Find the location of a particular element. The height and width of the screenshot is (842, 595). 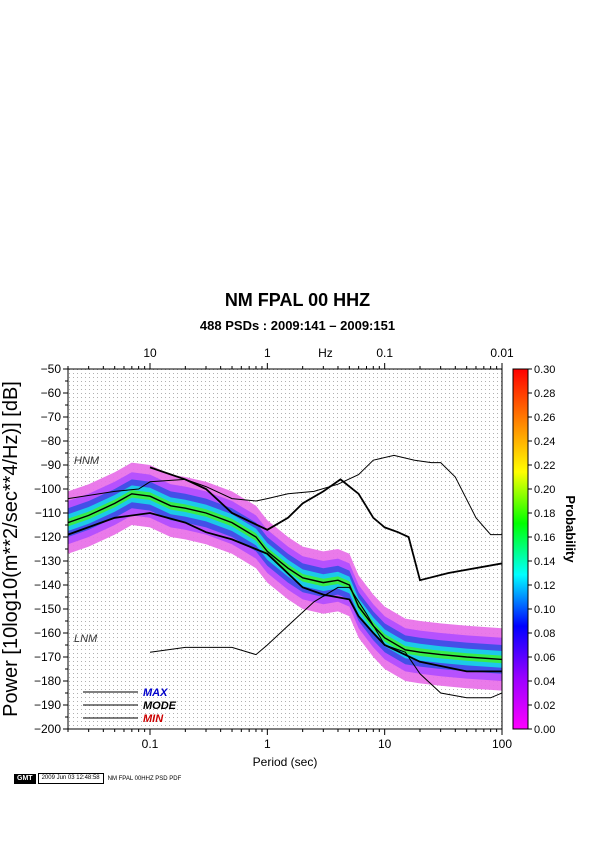

y-axis-label: Power [10log10(m**2/sec**4/Hz)] [dB] is located at coordinates (11, 549).